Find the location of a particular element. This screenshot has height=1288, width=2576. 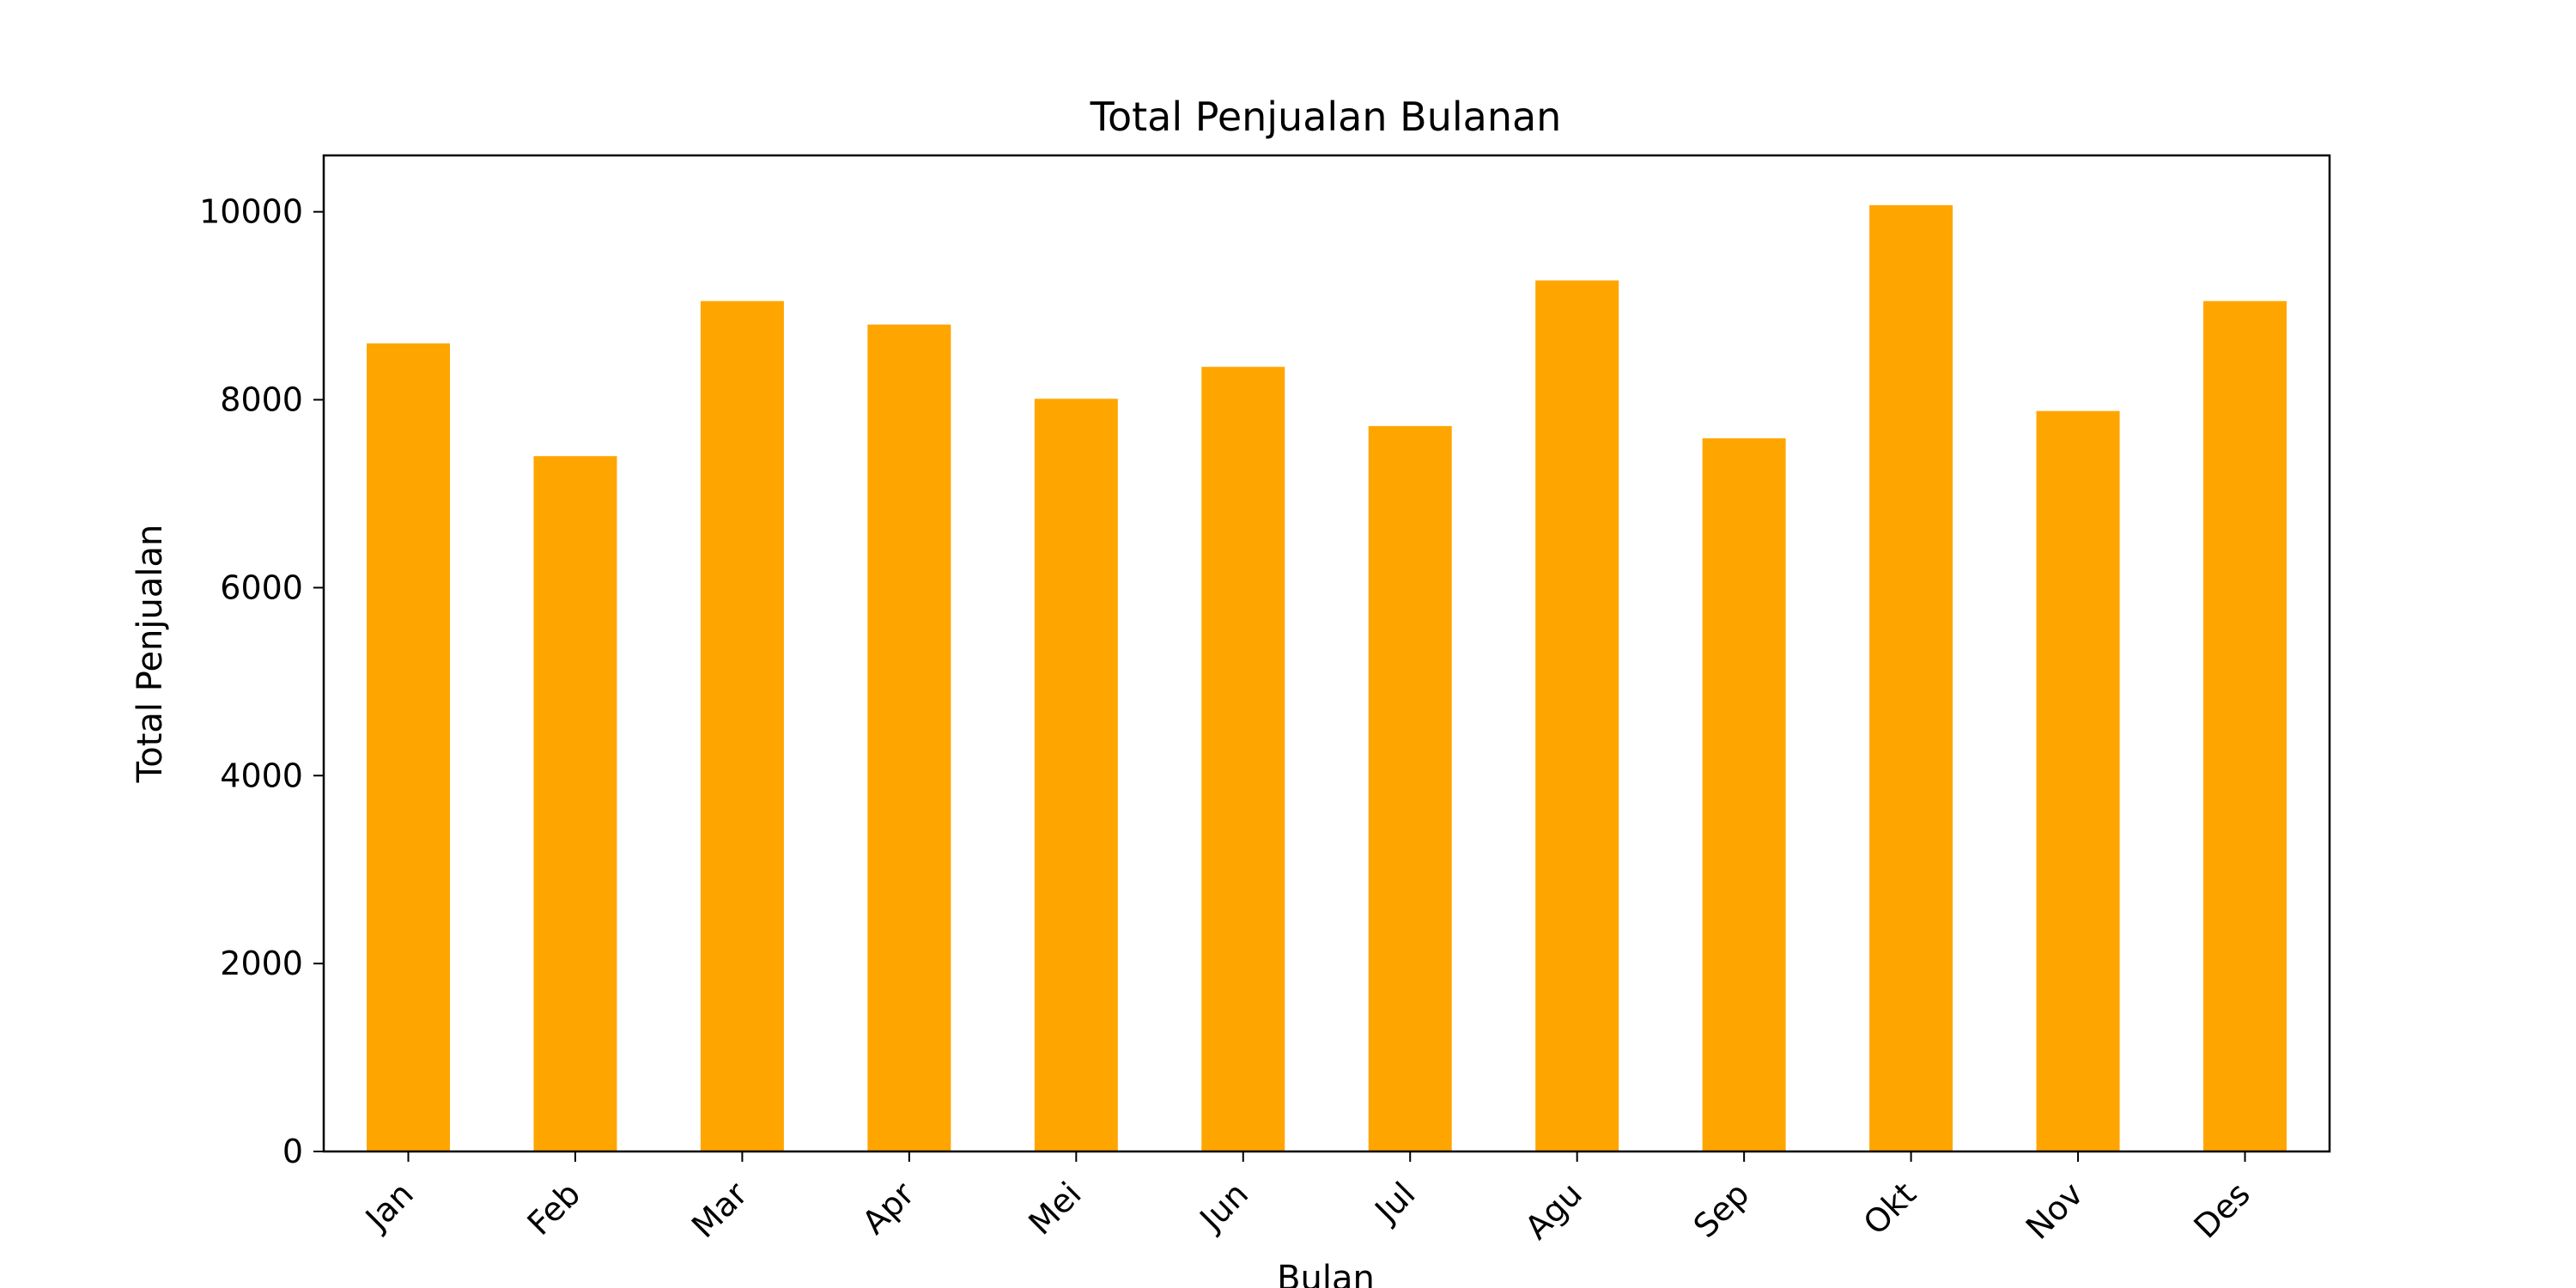

y-axis: 0 2000 4000 6000 8000 10000 is located at coordinates (261, 682).